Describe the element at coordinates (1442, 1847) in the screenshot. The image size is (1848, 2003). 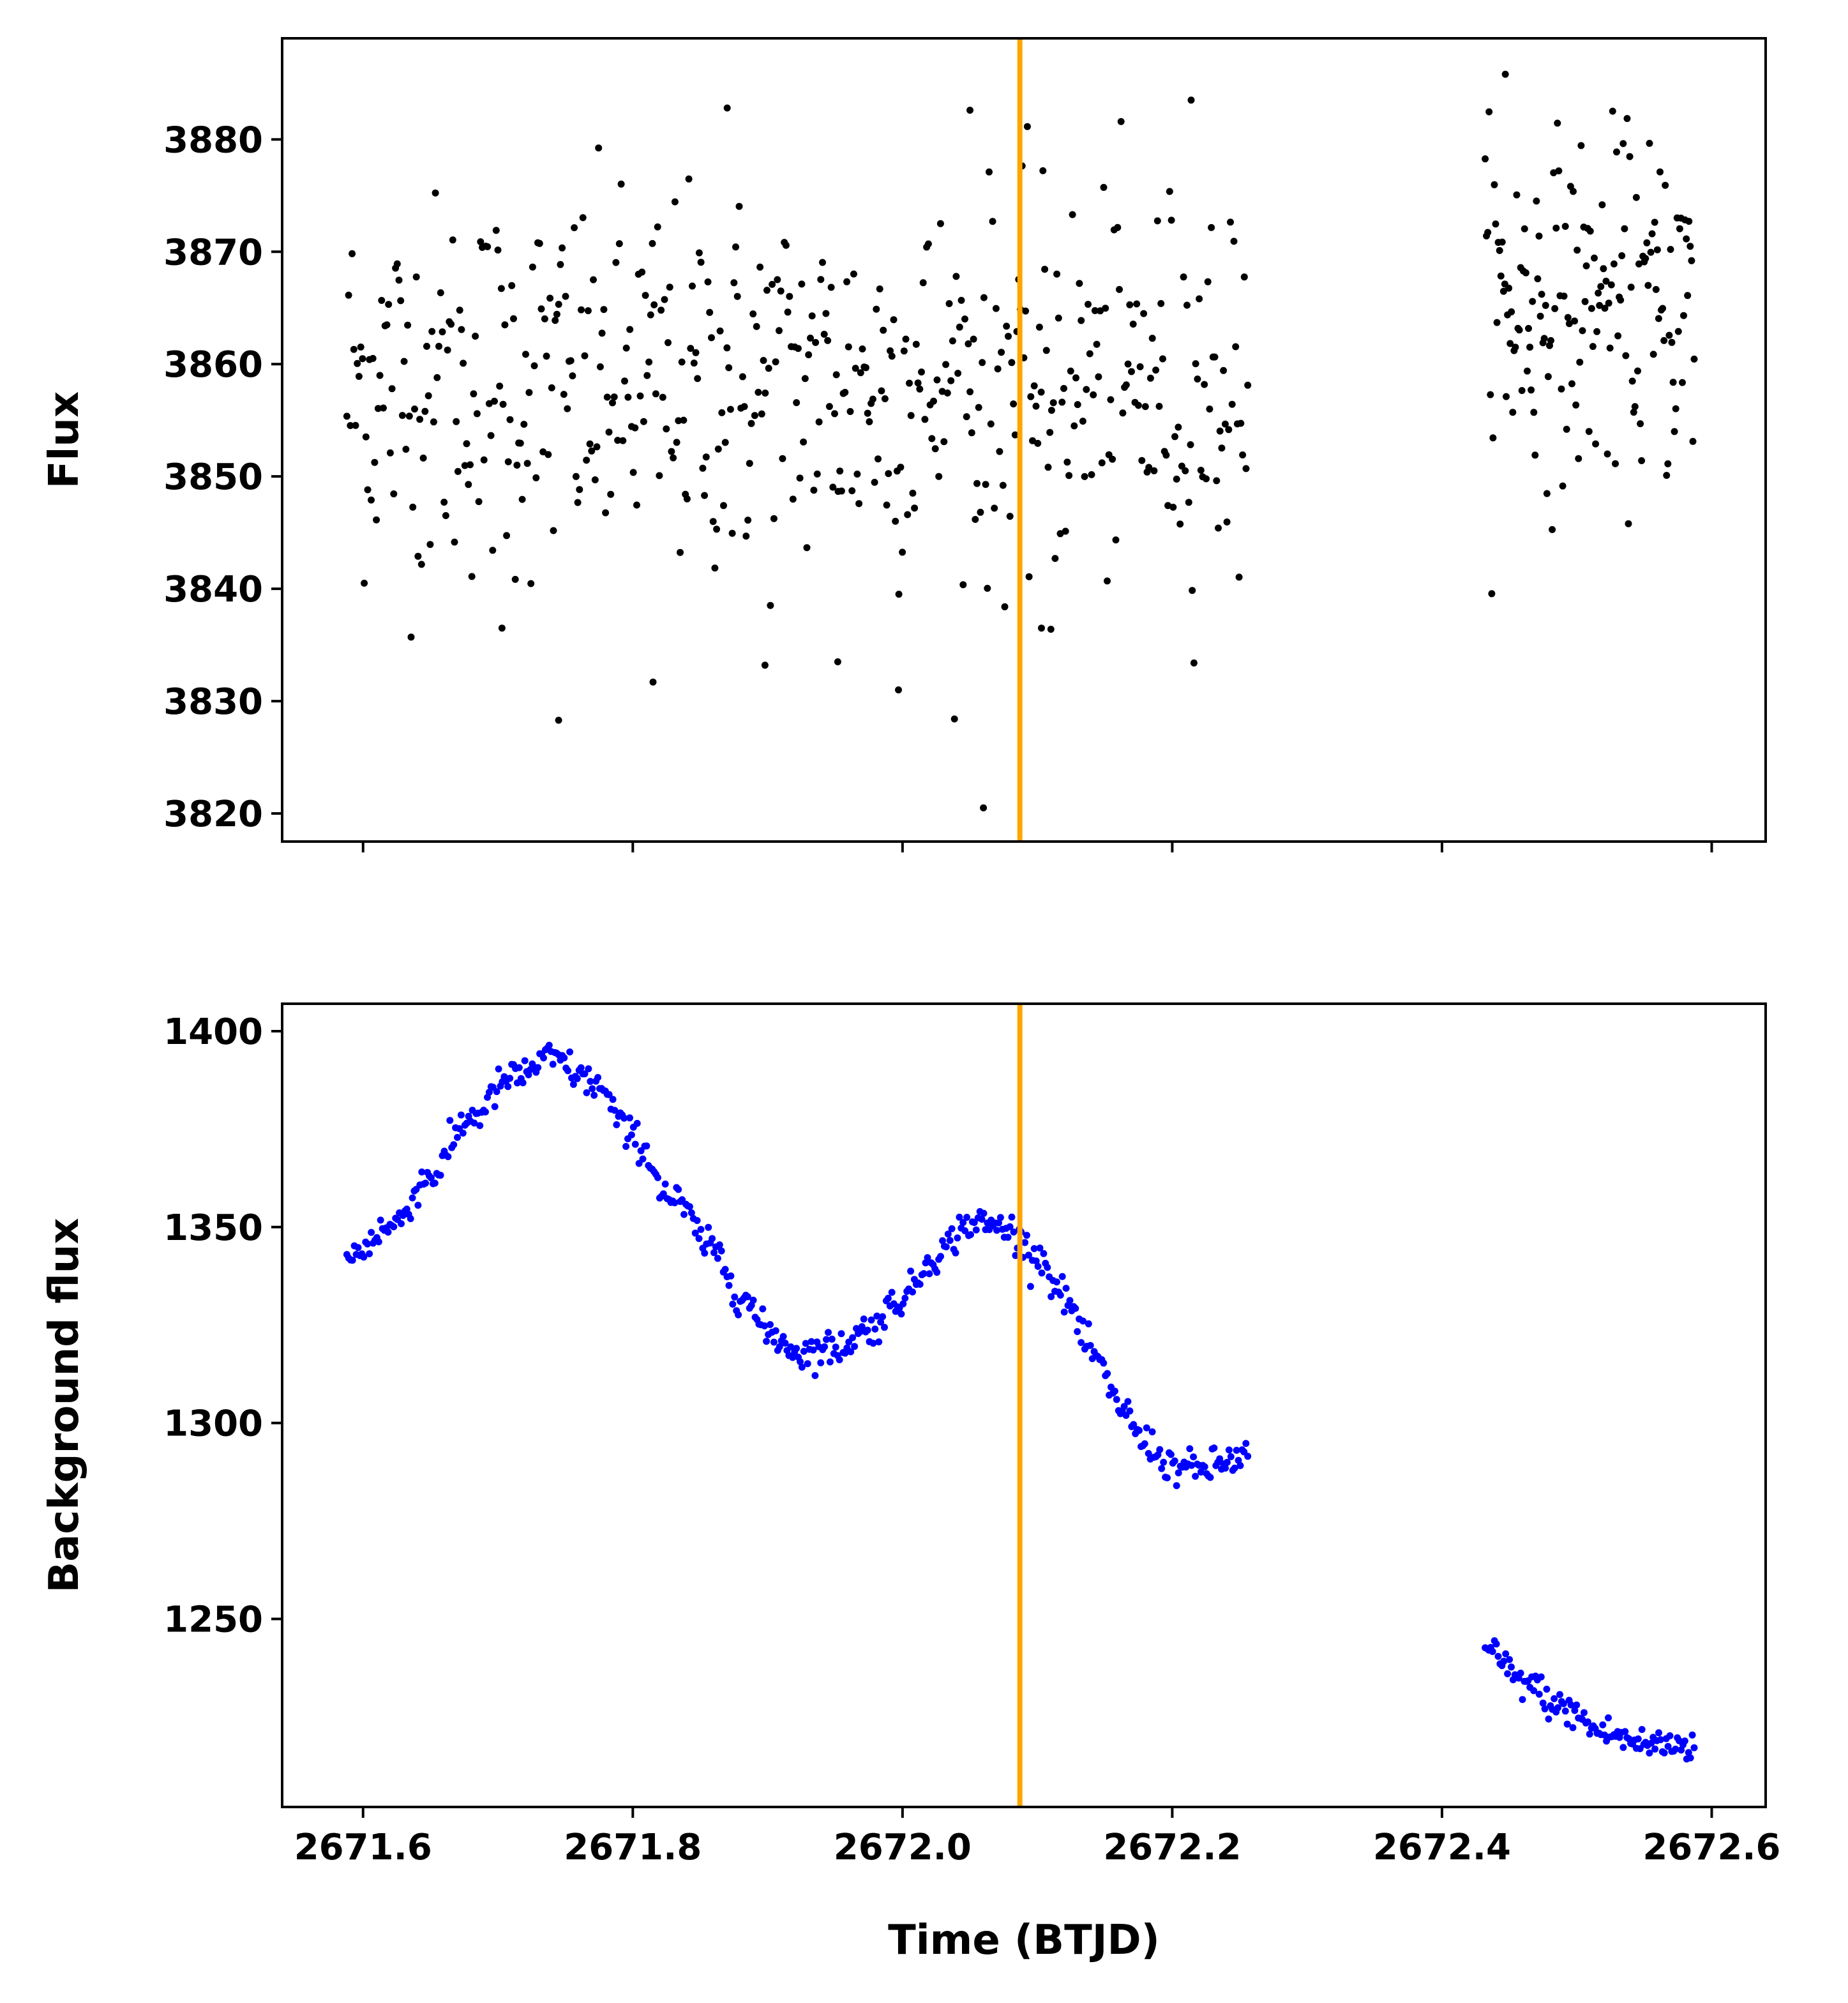
I see `x-tick-label: 2672.4` at that location.